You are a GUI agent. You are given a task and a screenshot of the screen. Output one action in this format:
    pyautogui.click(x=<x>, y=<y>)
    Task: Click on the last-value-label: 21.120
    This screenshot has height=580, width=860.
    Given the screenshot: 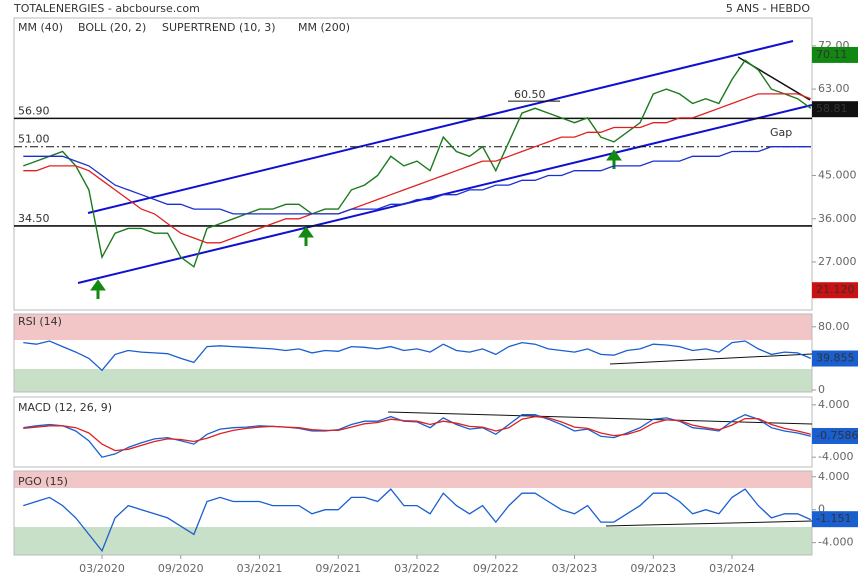 What is the action you would take?
    pyautogui.click(x=835, y=289)
    